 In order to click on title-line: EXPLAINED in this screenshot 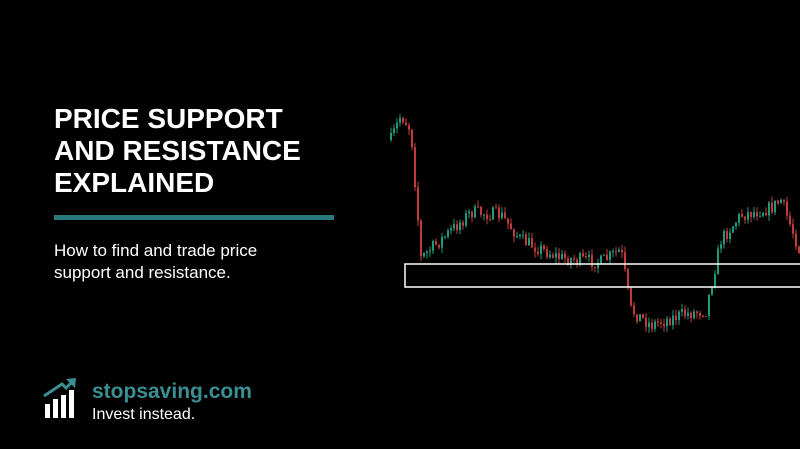, I will do `click(134, 182)`.